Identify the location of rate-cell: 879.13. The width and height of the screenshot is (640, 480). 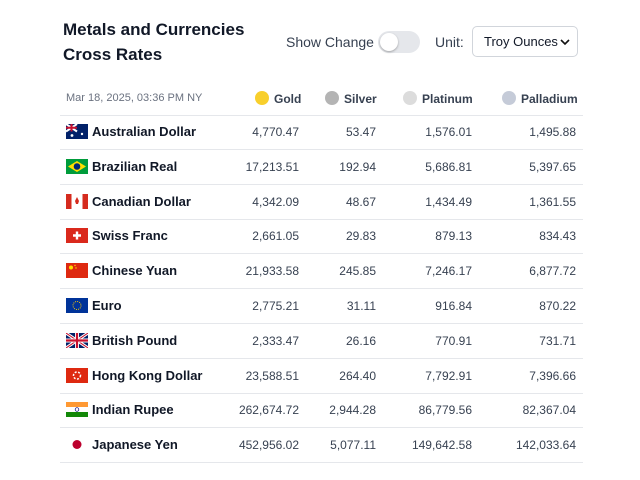
(453, 236).